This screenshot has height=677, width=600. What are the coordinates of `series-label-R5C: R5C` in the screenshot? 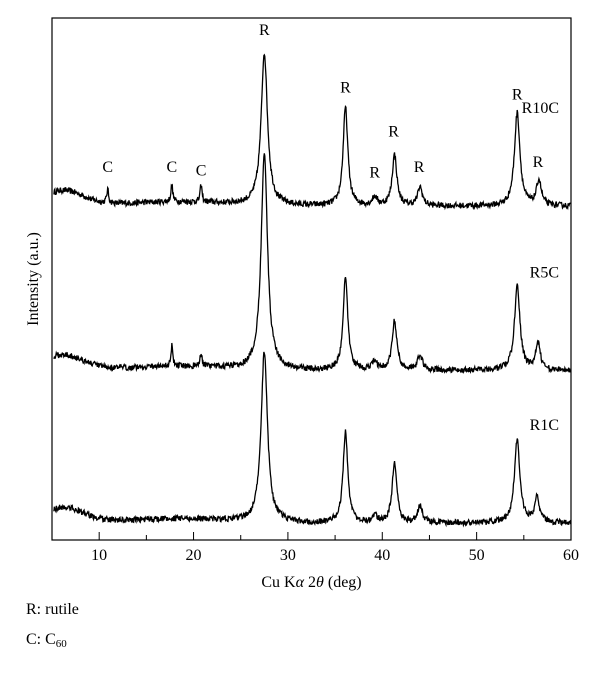 It's located at (544, 272).